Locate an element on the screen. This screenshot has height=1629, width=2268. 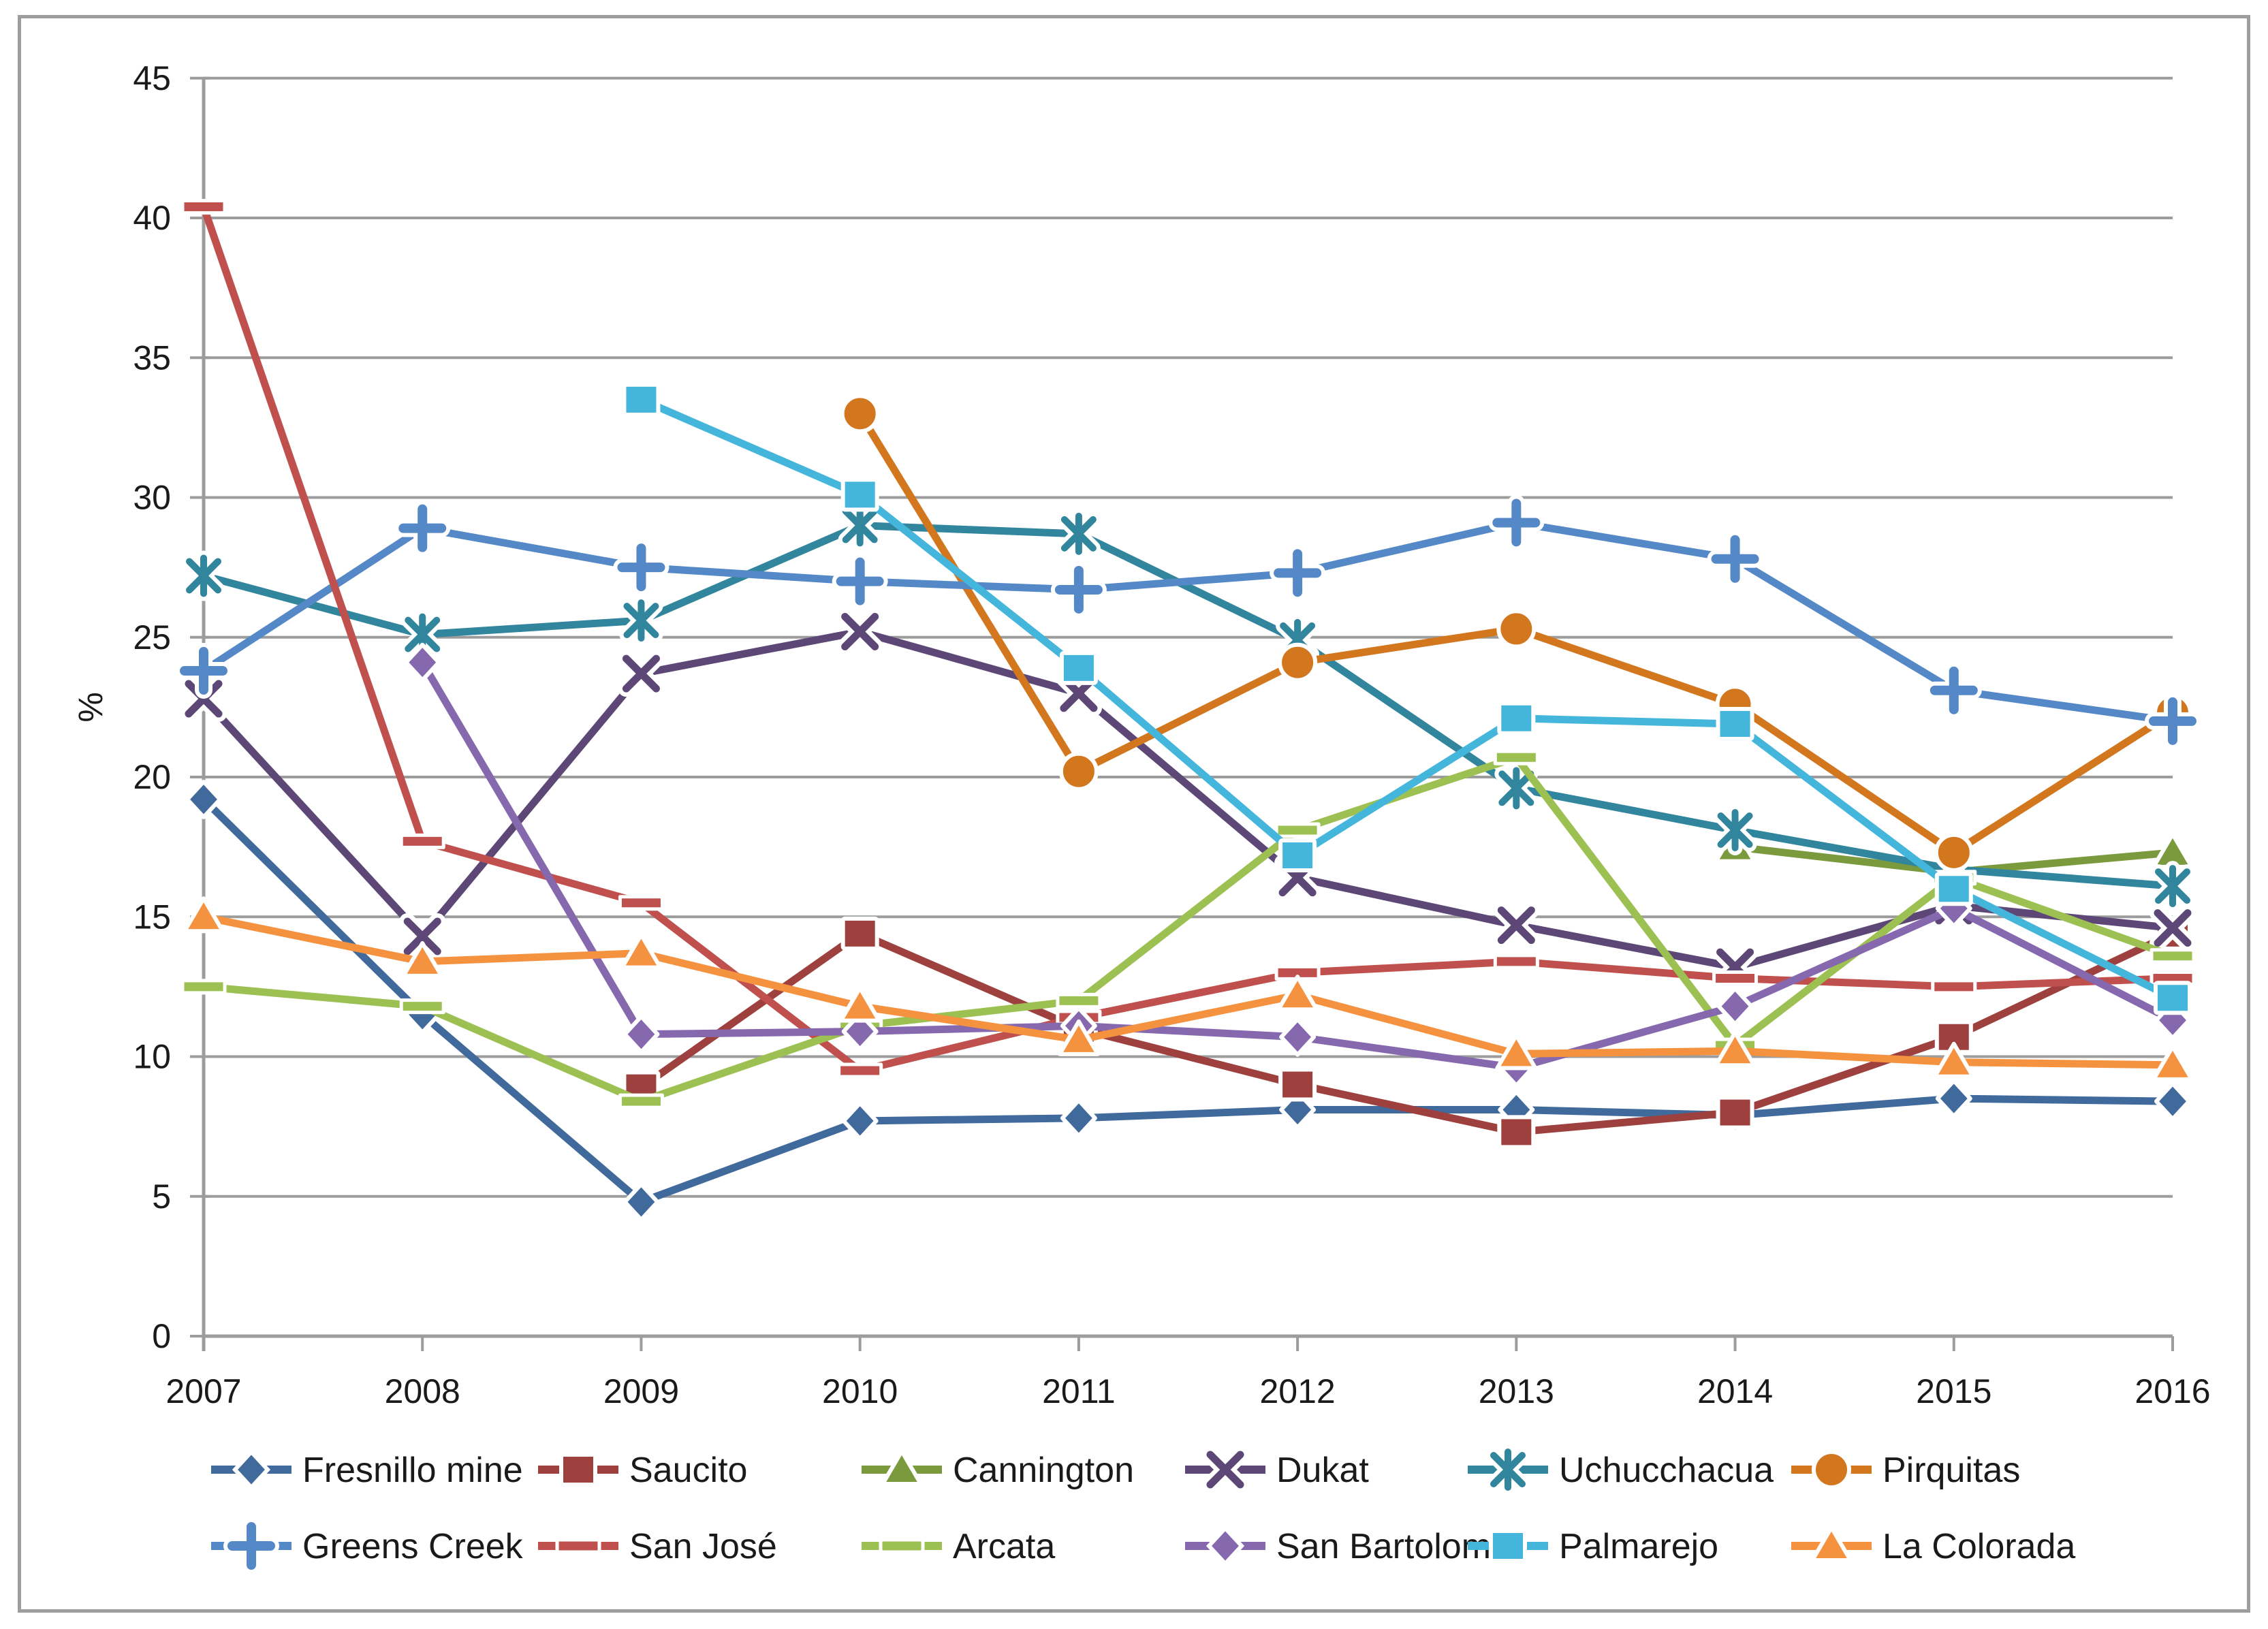
legend-item-san-bartolom: San Bartolomé is located at coordinates (1348, 1546).